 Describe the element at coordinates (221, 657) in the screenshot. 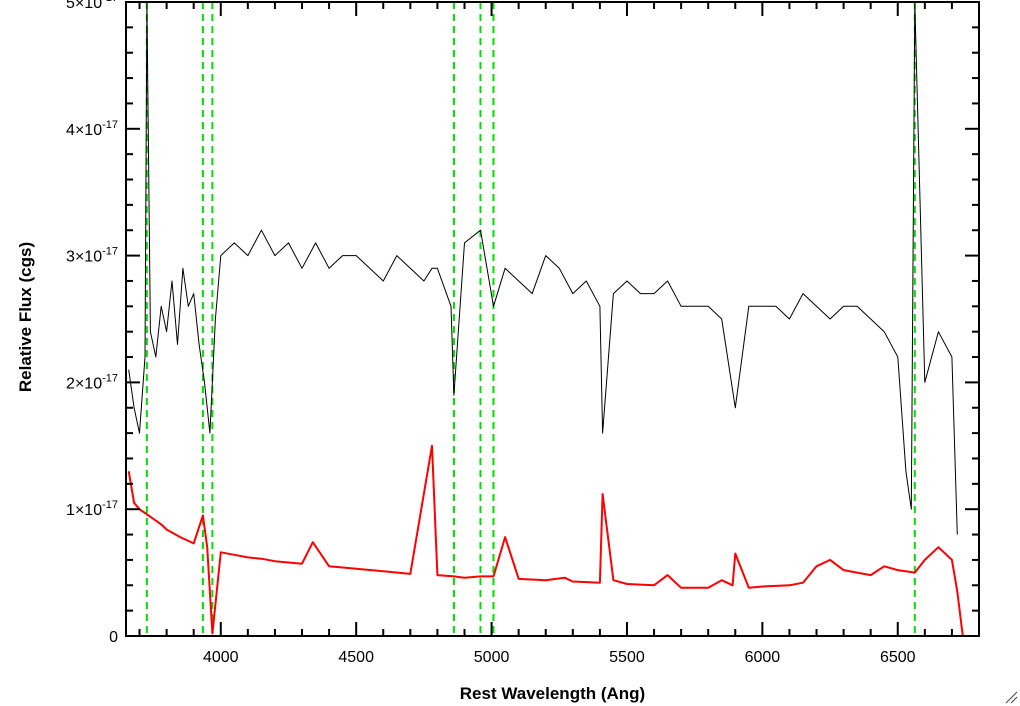

I see `x-tick-label: 4000` at that location.